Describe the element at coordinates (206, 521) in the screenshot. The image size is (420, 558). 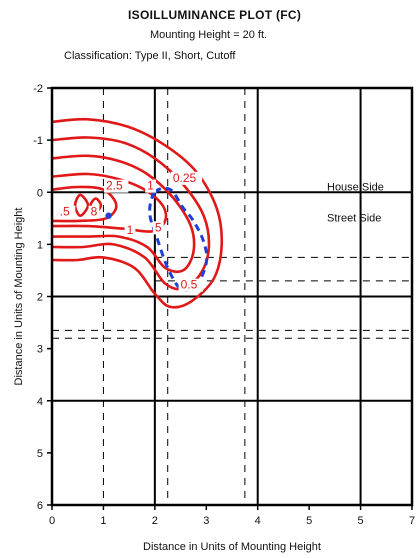
I see `x-tick-label: 3` at that location.